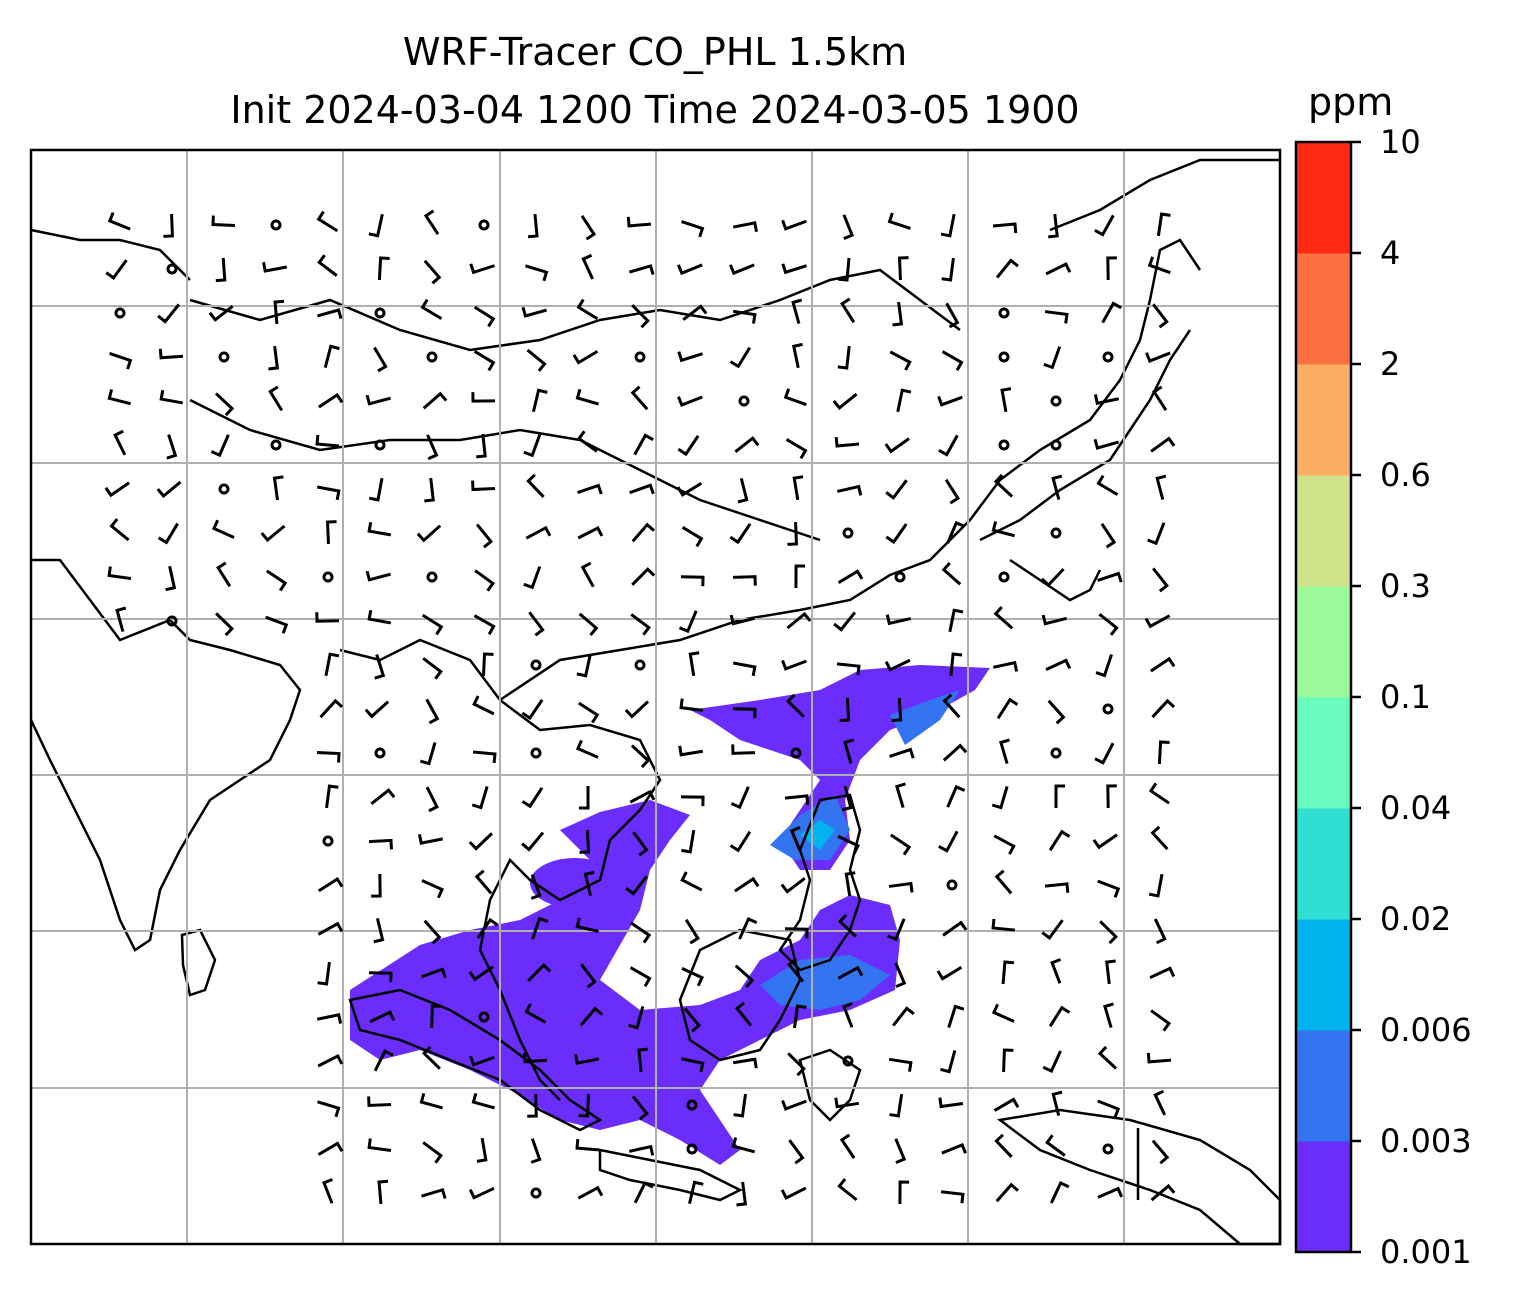  I want to click on border-himalaya, so click(505, 470).